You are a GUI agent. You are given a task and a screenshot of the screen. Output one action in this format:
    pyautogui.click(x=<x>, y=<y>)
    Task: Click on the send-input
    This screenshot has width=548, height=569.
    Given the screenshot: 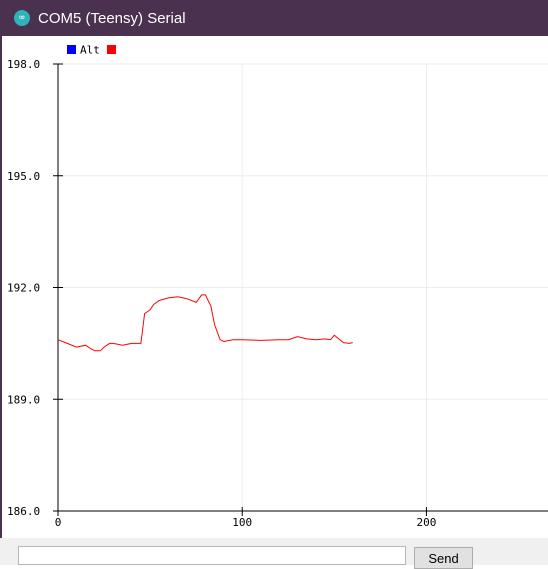 What is the action you would take?
    pyautogui.click(x=212, y=555)
    